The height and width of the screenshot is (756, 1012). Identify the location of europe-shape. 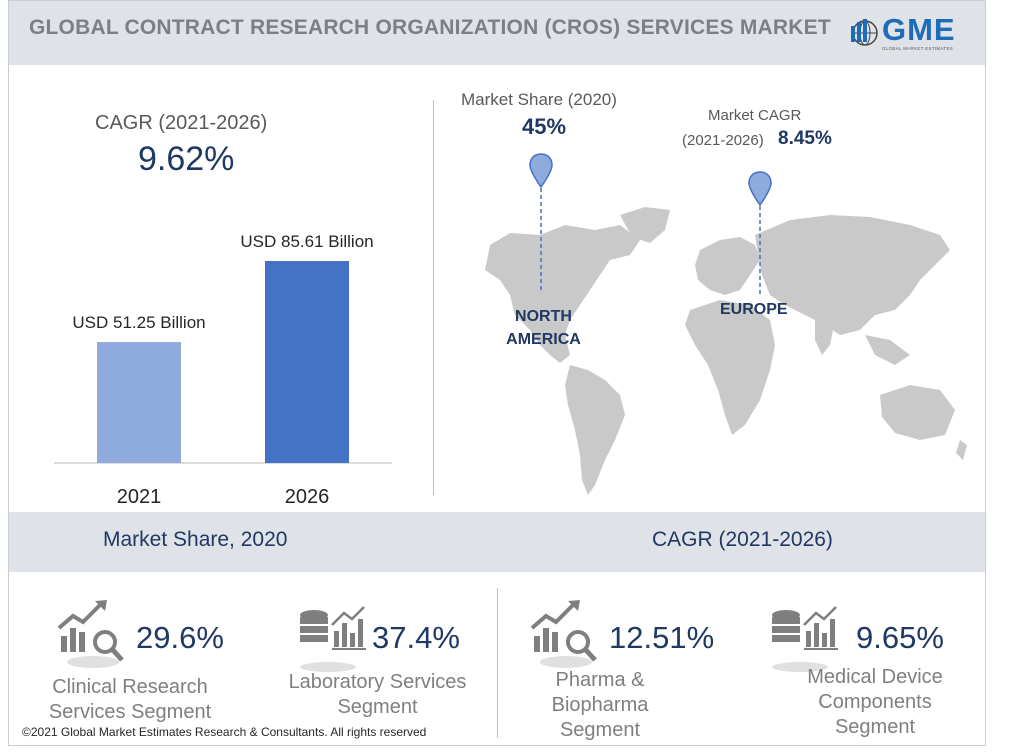
(727, 266).